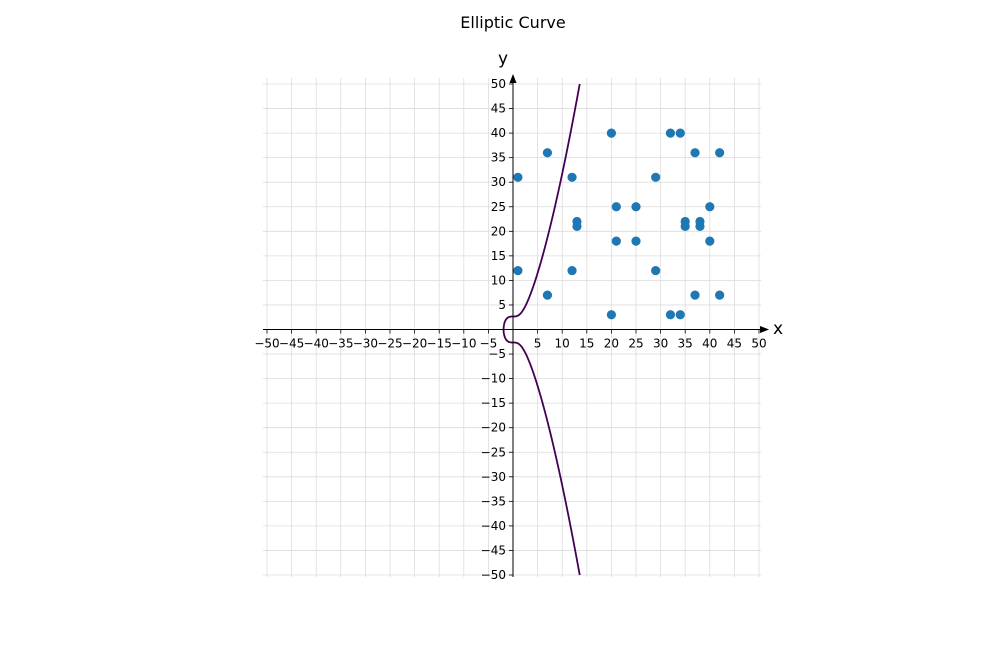  Describe the element at coordinates (493, 501) in the screenshot. I see `y-tick-label: −35` at that location.